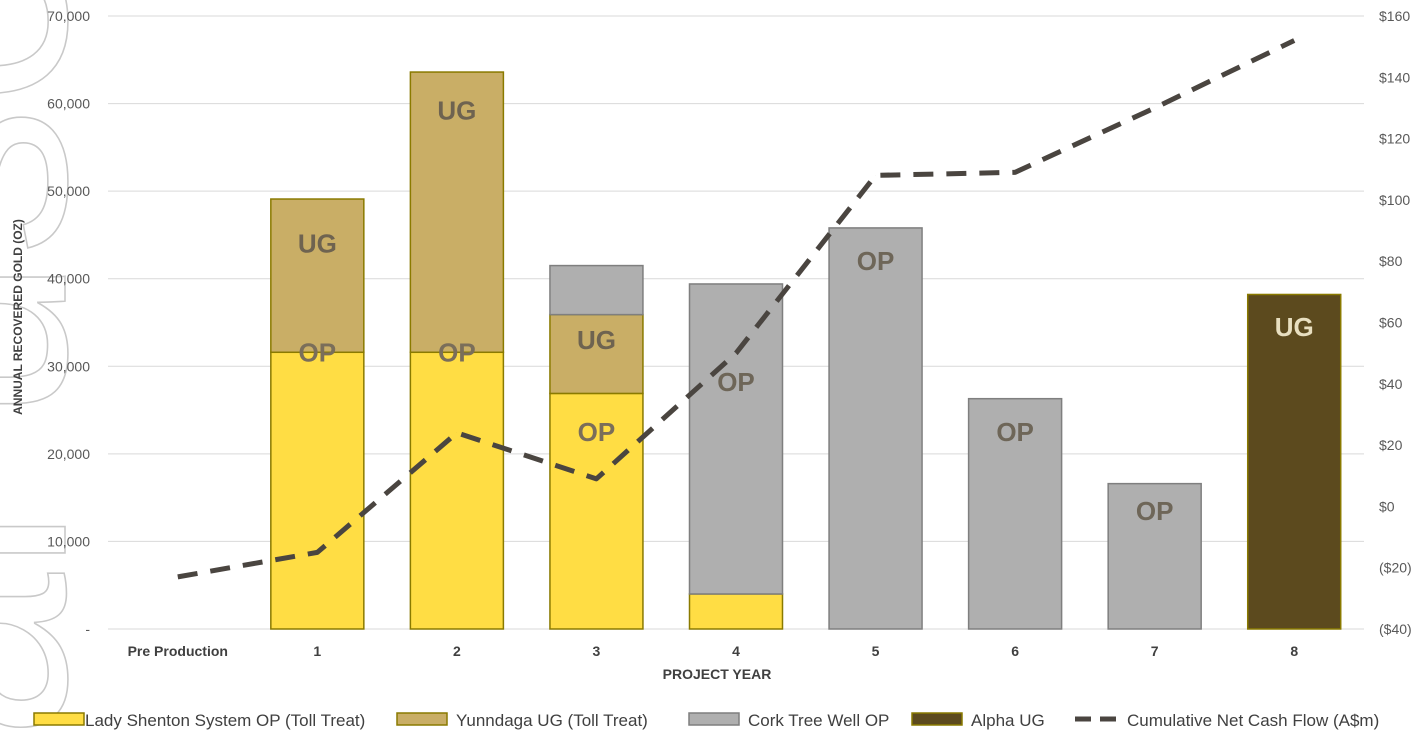  I want to click on y-tick-label: 30,000, so click(68, 366).